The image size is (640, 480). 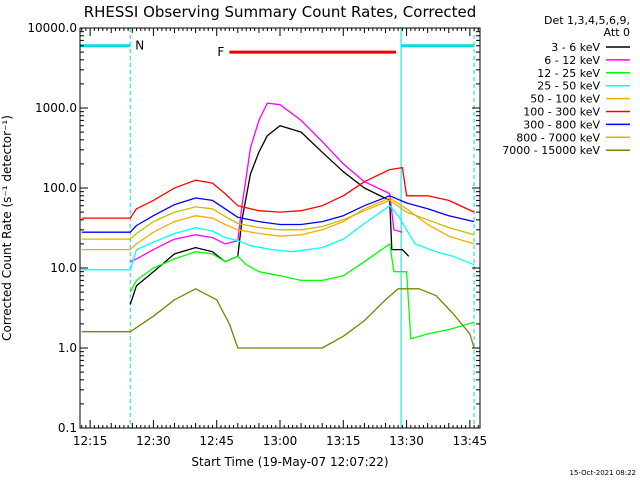 I want to click on y-tick-label: 10.0, so click(x=63, y=268).